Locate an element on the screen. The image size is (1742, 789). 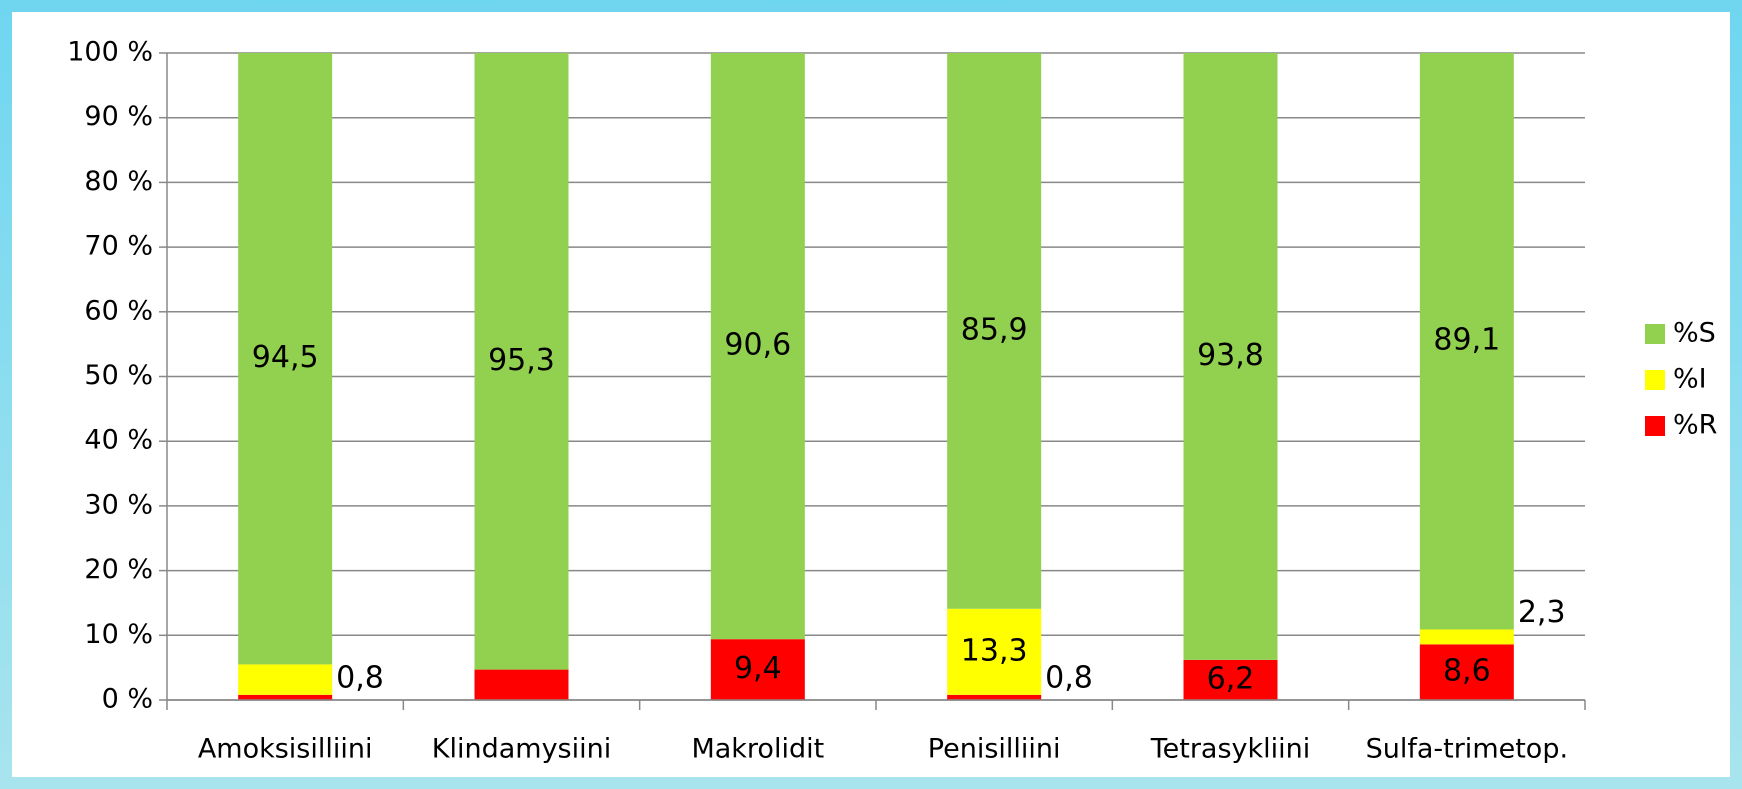
data-label: 2,3 is located at coordinates (1542, 612).